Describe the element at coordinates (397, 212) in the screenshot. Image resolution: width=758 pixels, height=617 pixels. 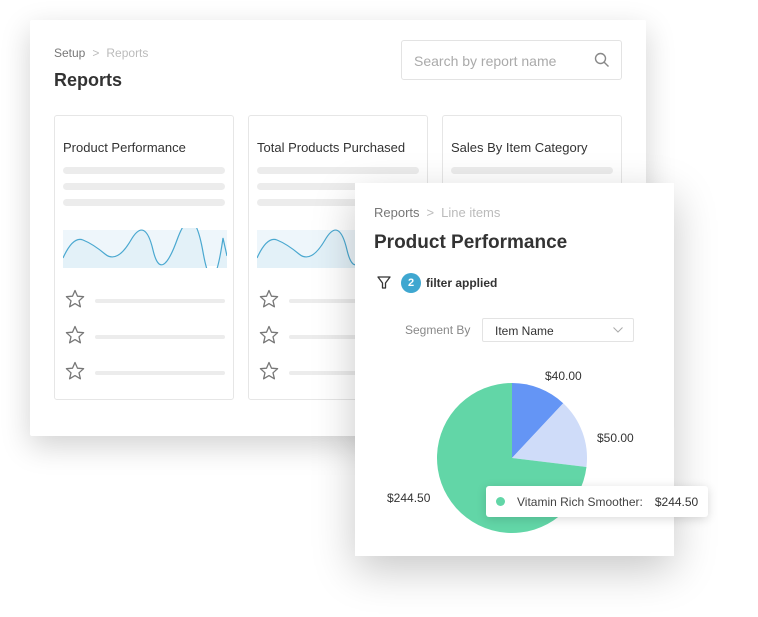
I see `breadcrumb-reports: Reports` at that location.